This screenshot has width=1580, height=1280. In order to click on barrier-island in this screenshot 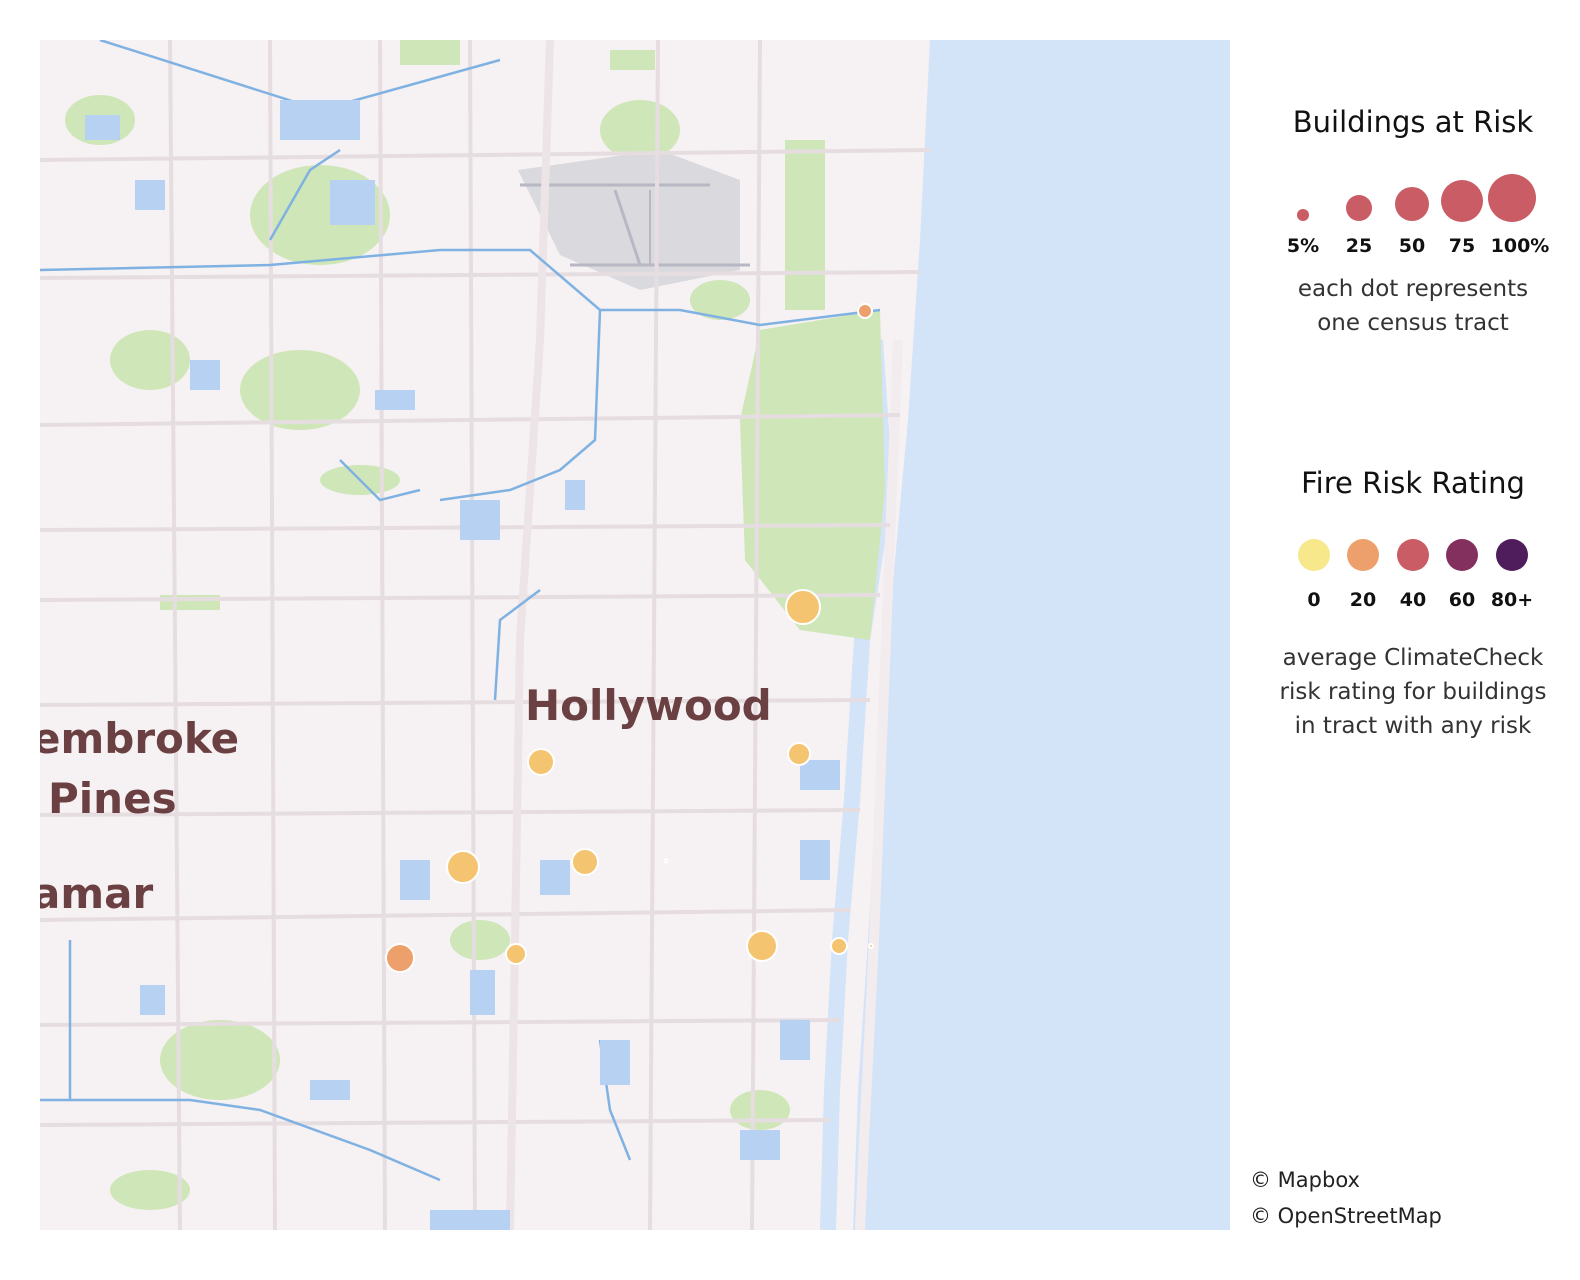, I will do `click(879, 784)`.